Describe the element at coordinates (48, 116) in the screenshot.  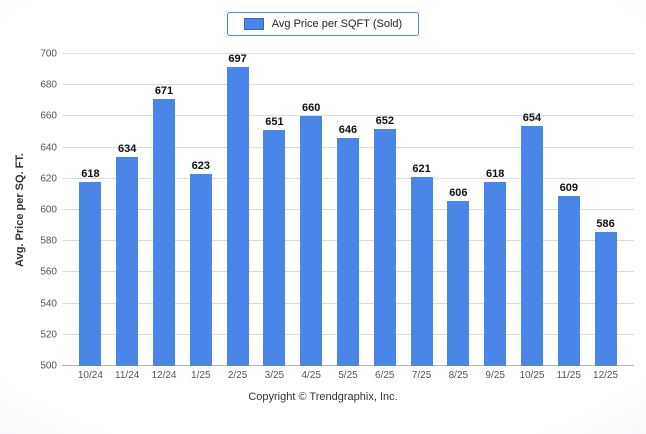
I see `y-tick-label: 660` at that location.